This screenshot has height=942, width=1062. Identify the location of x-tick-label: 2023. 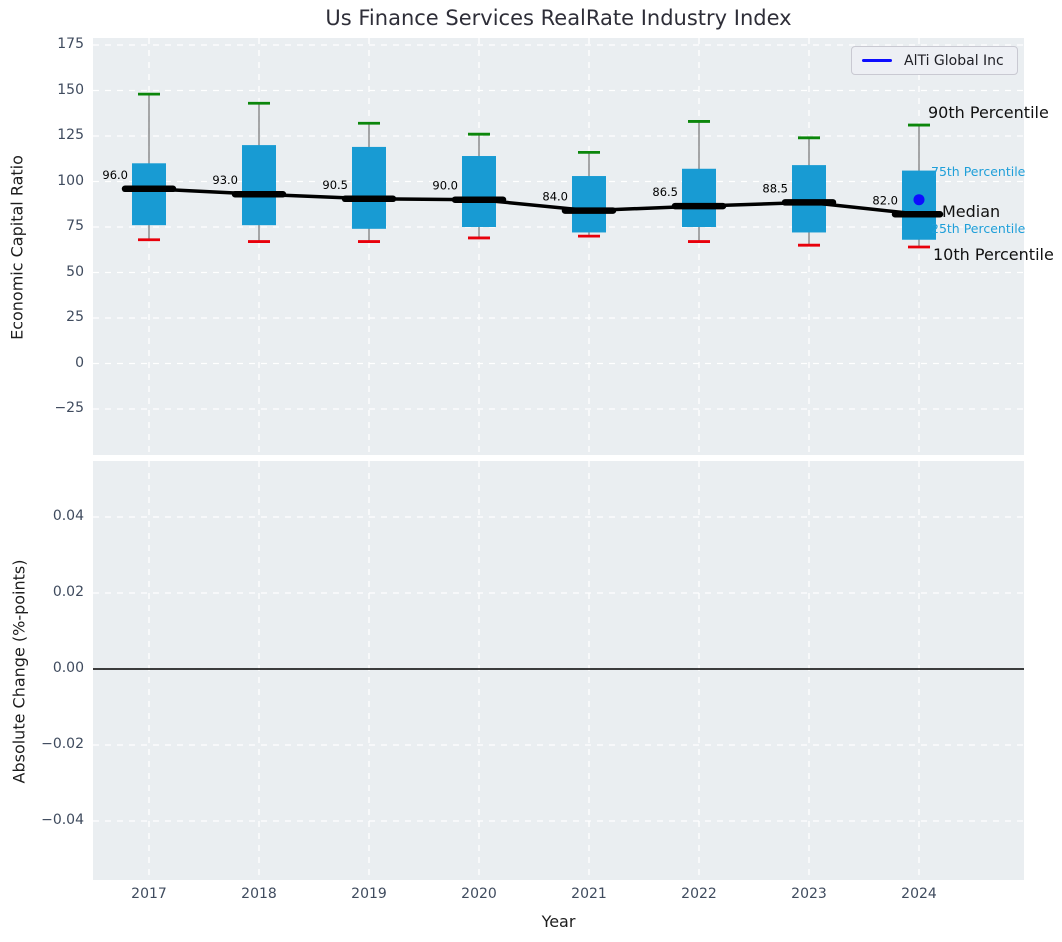
(809, 894).